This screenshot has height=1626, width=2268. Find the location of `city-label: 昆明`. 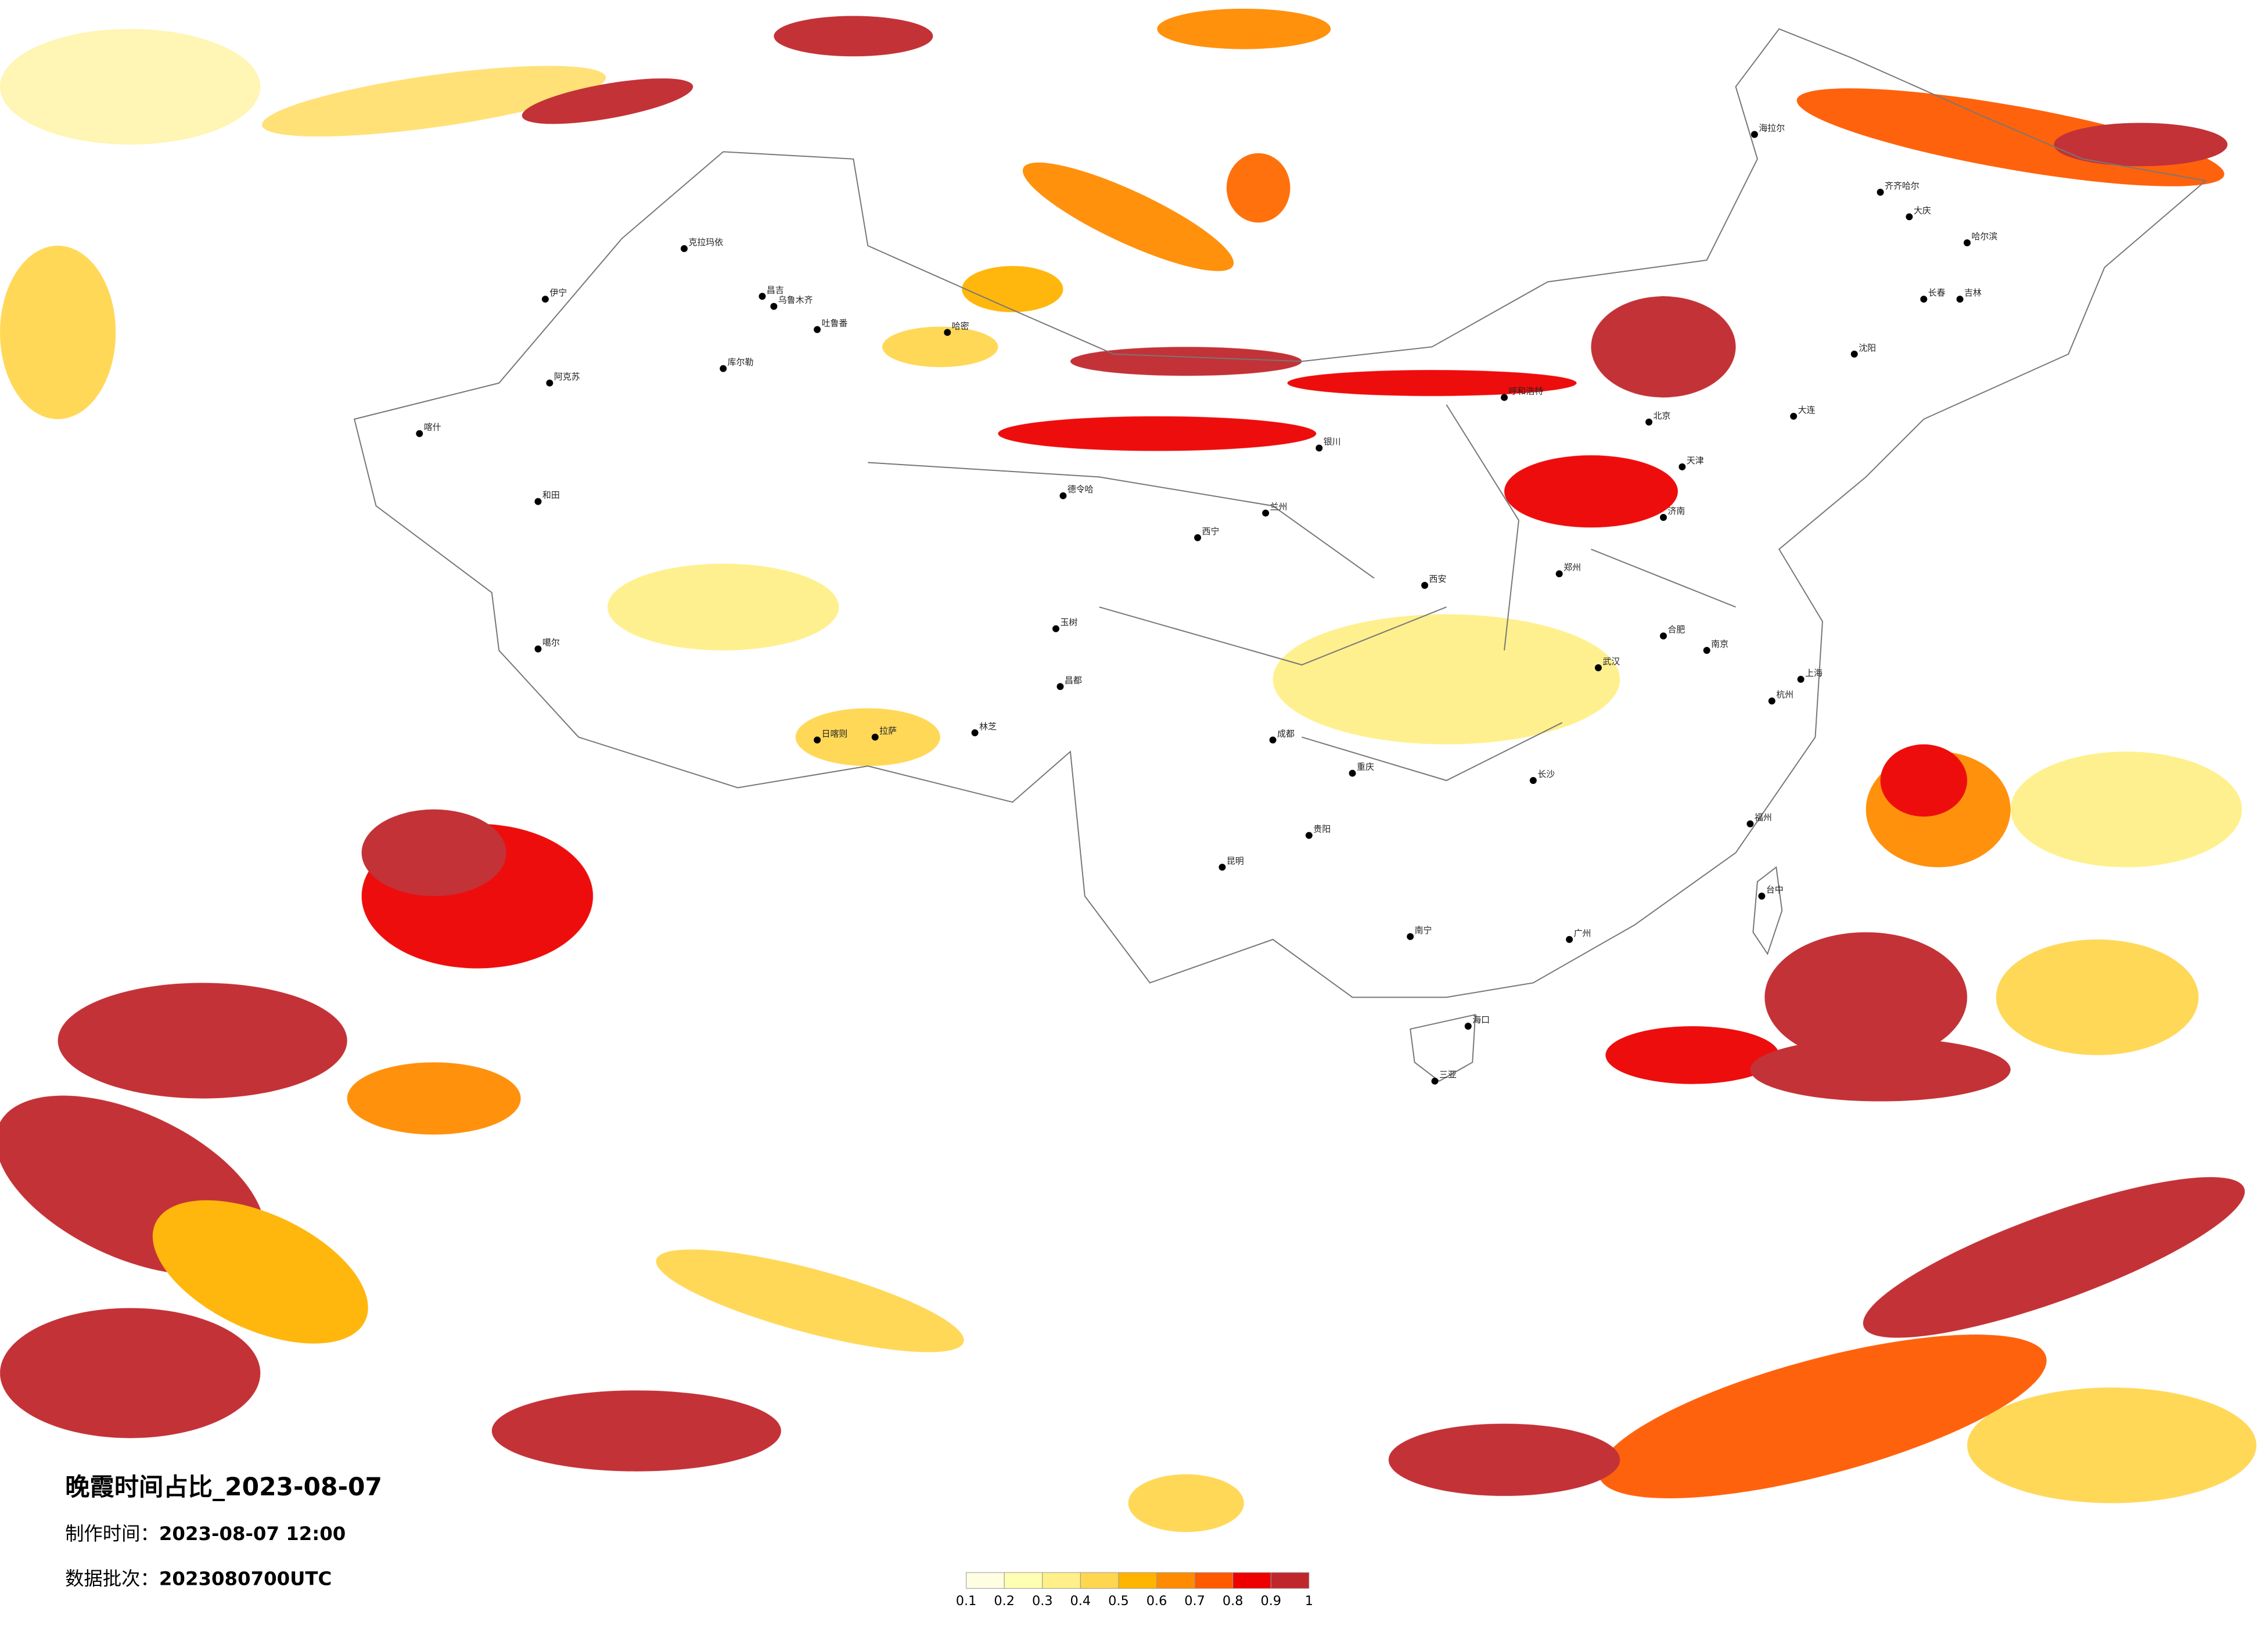

city-label: 昆明 is located at coordinates (1235, 861).